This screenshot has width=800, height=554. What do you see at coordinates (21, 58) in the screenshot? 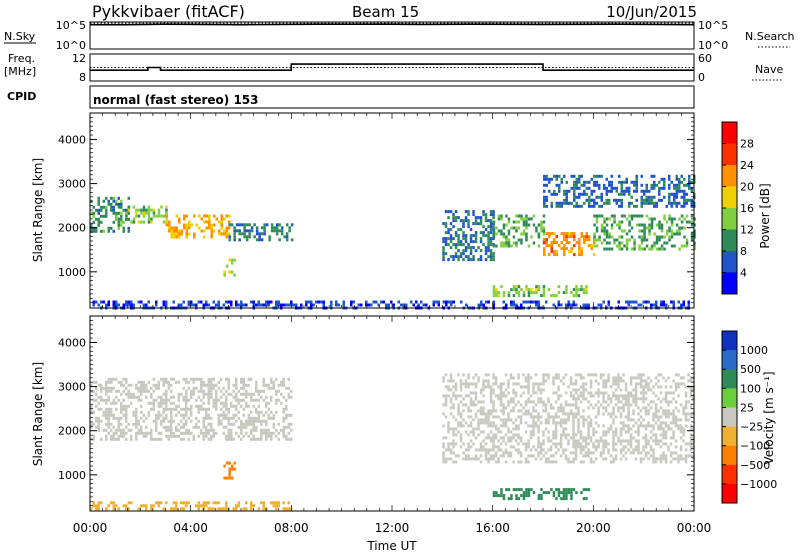
I see `freq-label: Freq.` at bounding box center [21, 58].